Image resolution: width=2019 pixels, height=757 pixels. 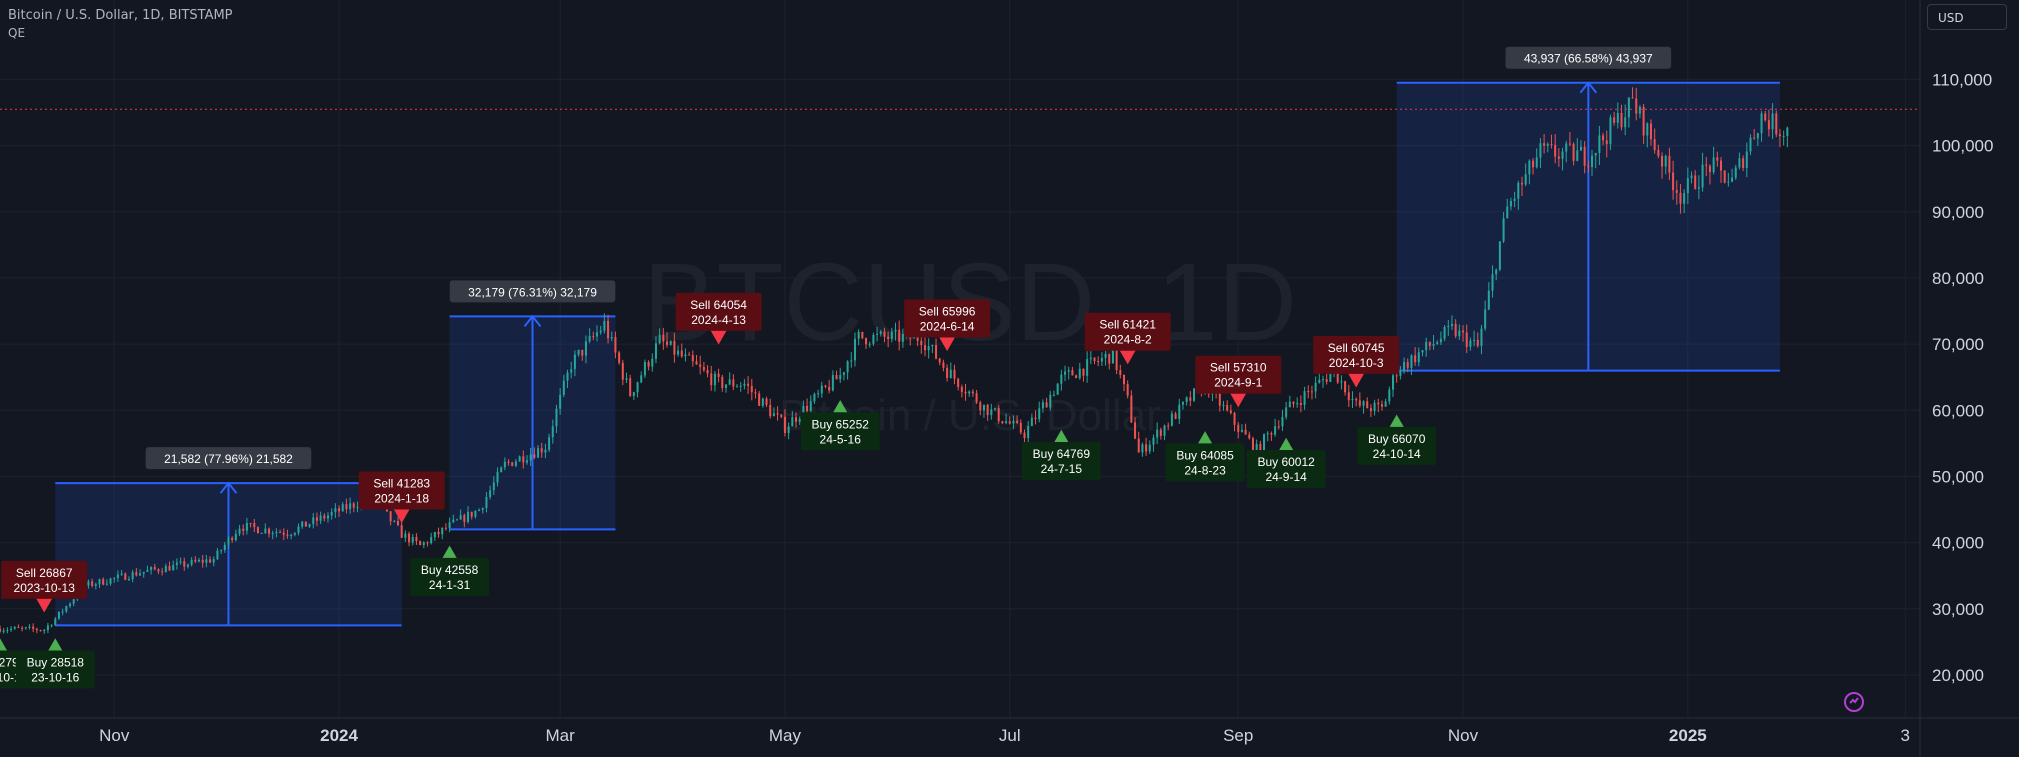 What do you see at coordinates (1958, 543) in the screenshot?
I see `price-tick-label: 40,000` at bounding box center [1958, 543].